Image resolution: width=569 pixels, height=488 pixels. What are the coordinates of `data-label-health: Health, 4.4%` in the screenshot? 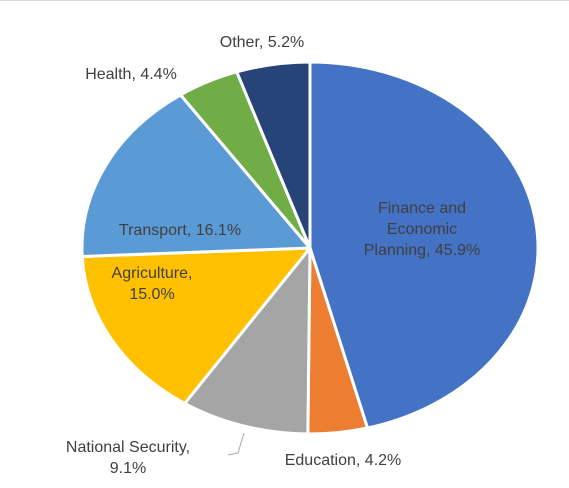 It's located at (131, 74).